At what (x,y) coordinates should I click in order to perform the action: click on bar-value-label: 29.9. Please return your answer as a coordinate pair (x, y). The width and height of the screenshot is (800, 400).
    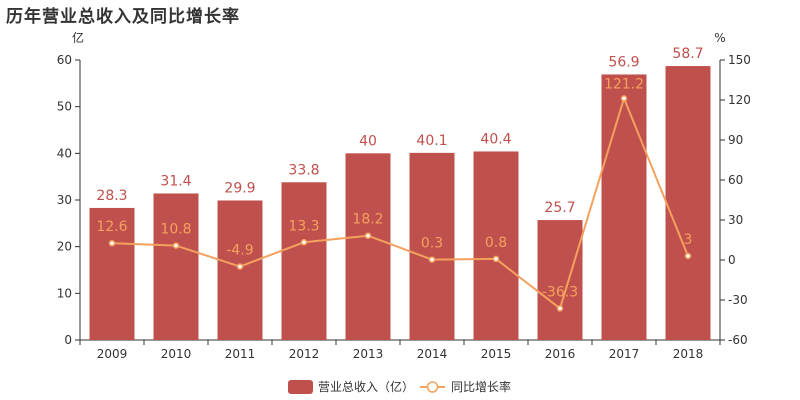
    Looking at the image, I should click on (239, 188).